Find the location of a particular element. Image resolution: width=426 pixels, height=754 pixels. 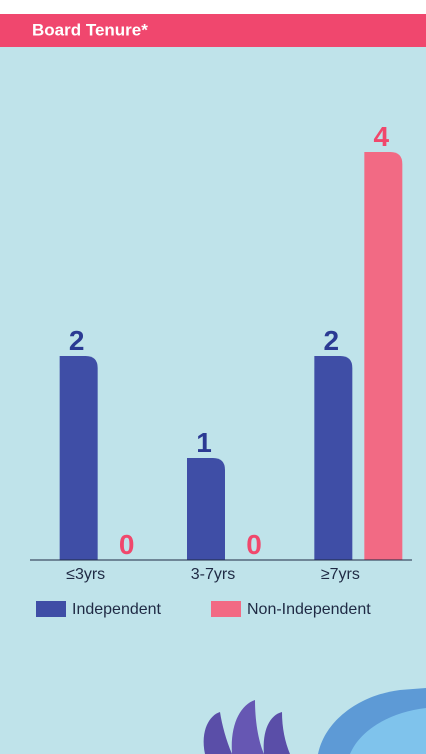

data-label: 1 is located at coordinates (204, 442).